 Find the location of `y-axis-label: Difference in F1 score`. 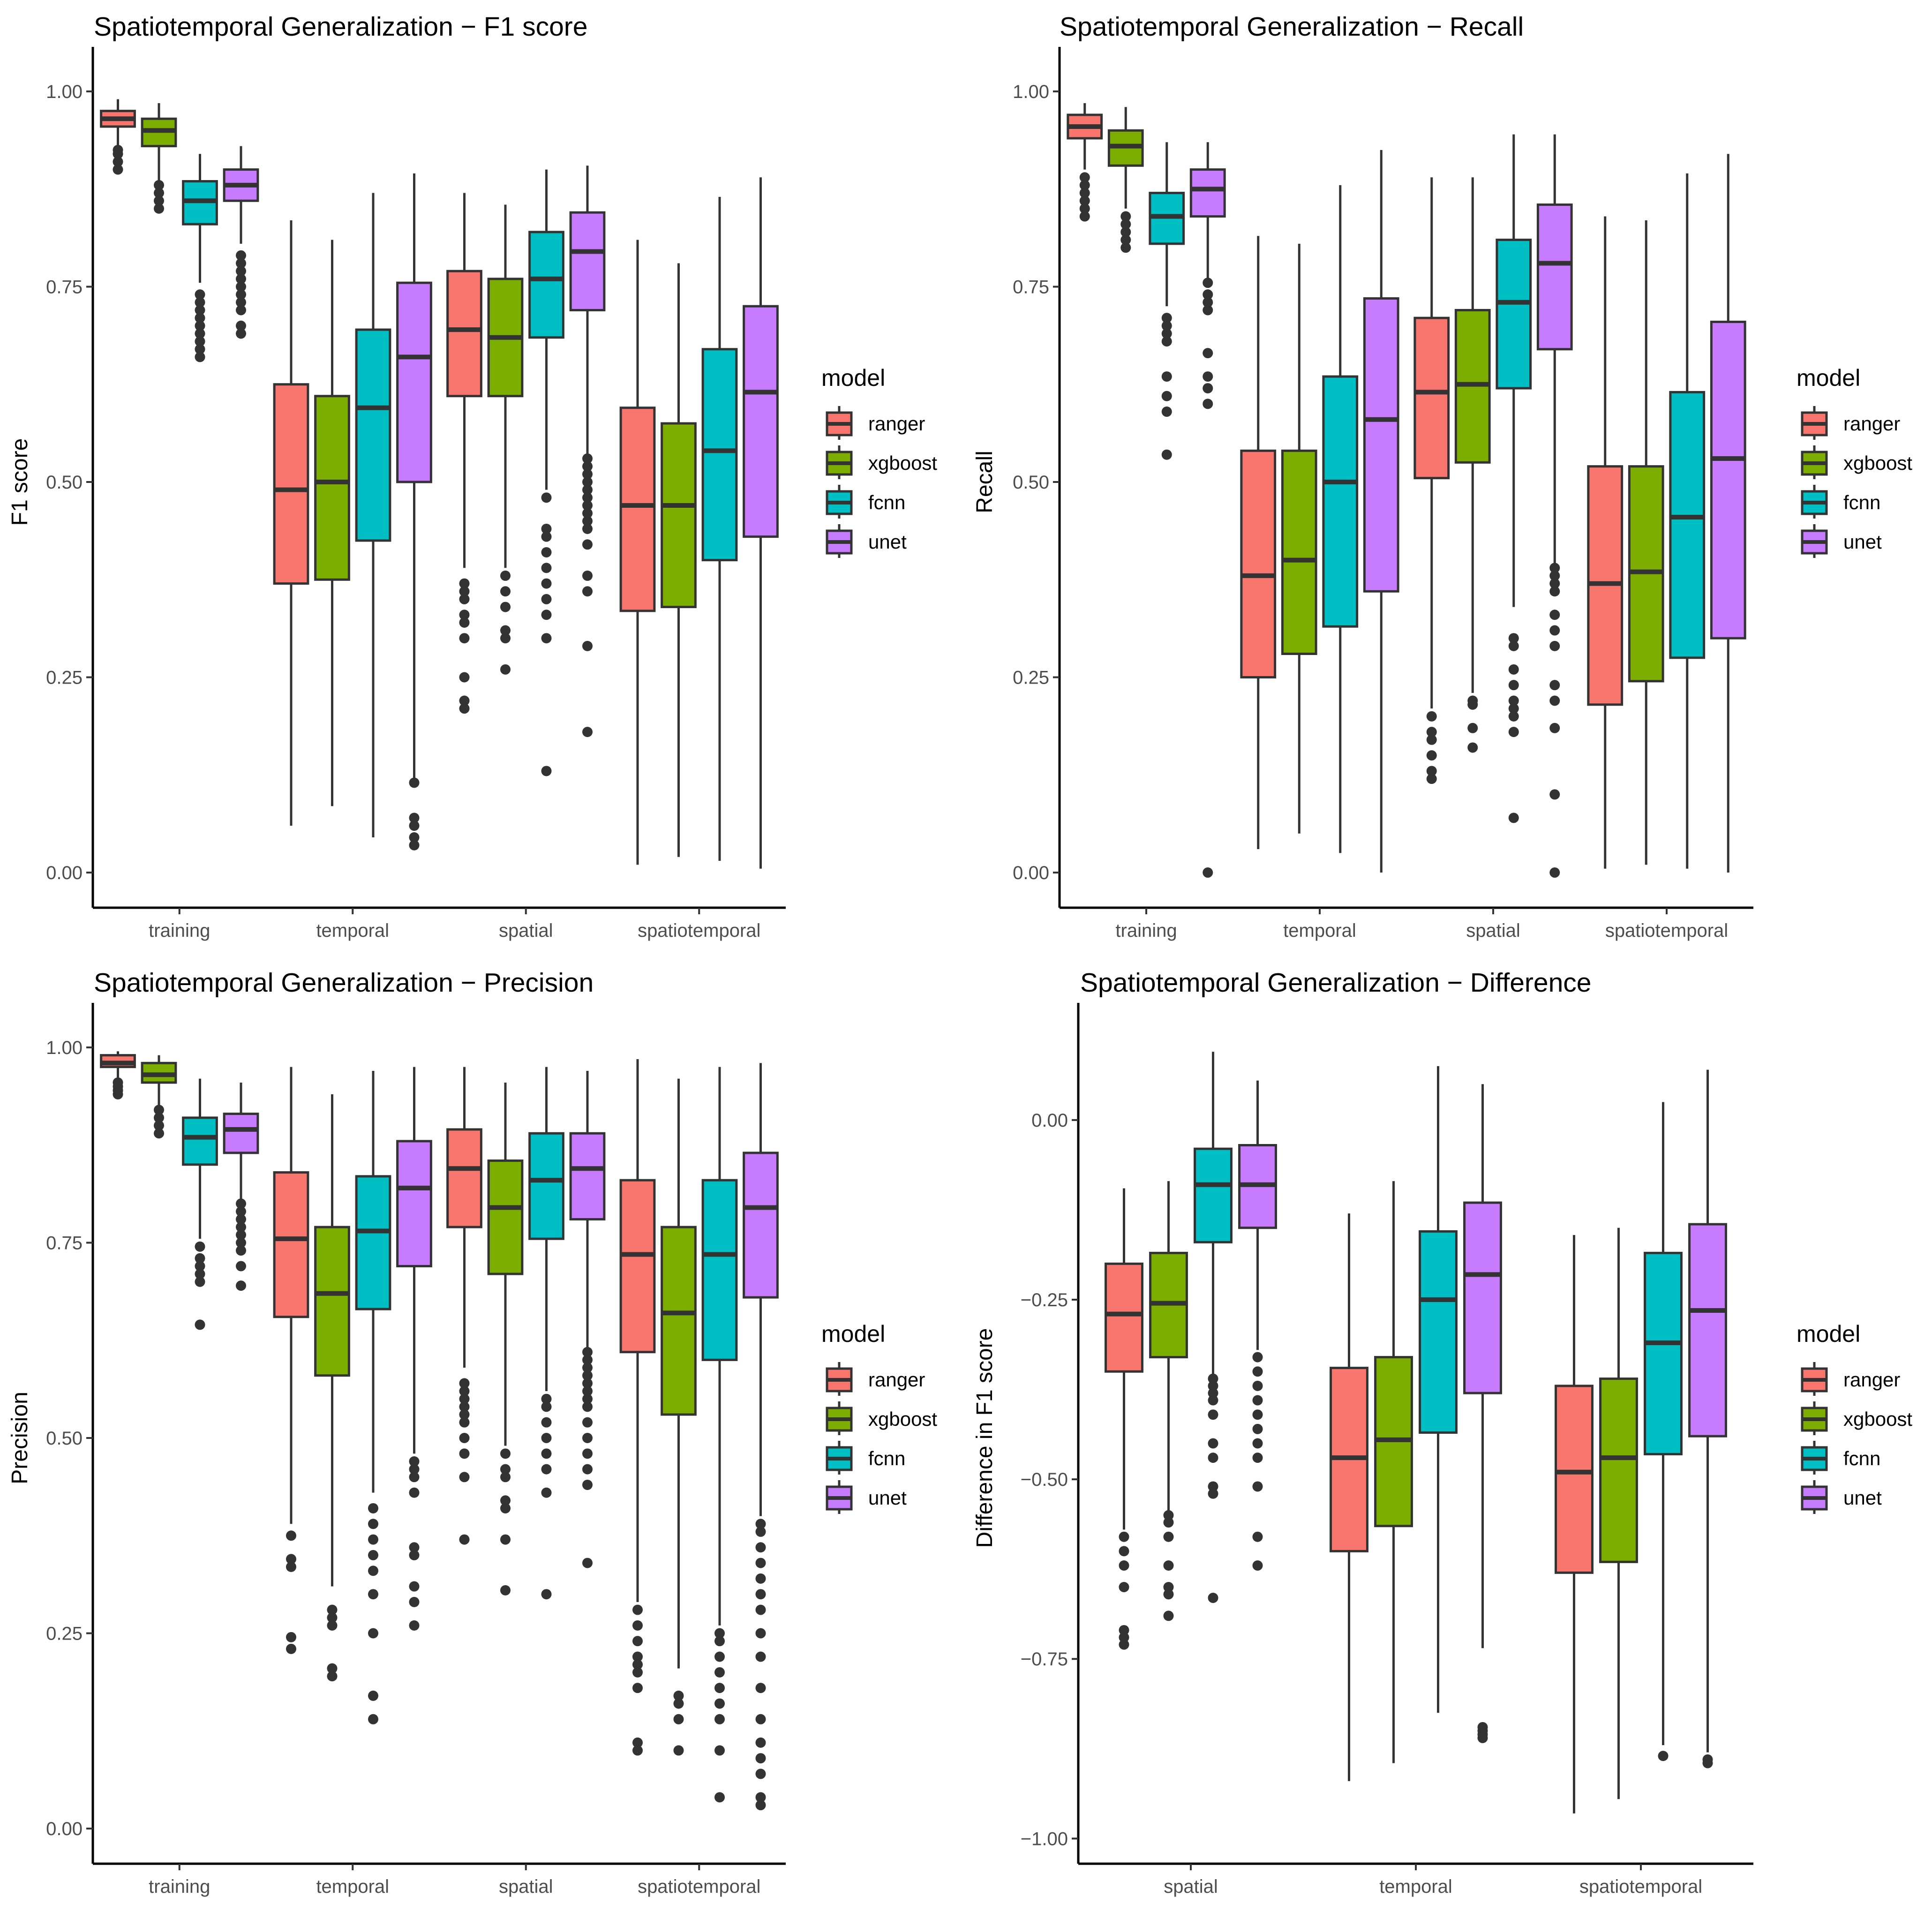

y-axis-label: Difference in F1 score is located at coordinates (984, 1438).